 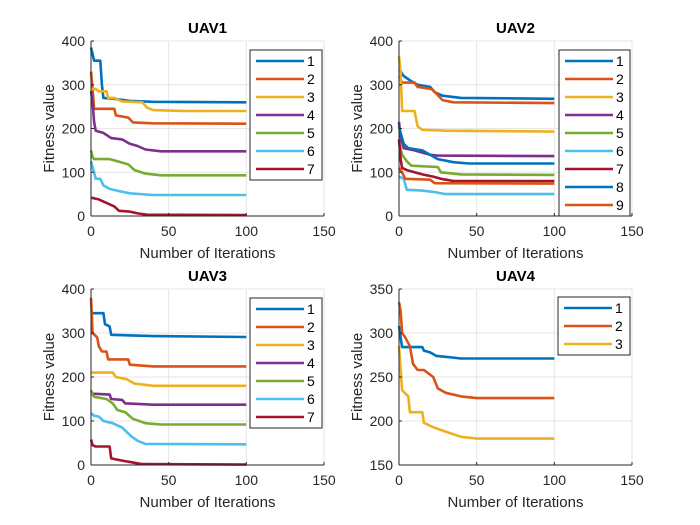 I want to click on legend: 1 2 3, so click(x=594, y=326).